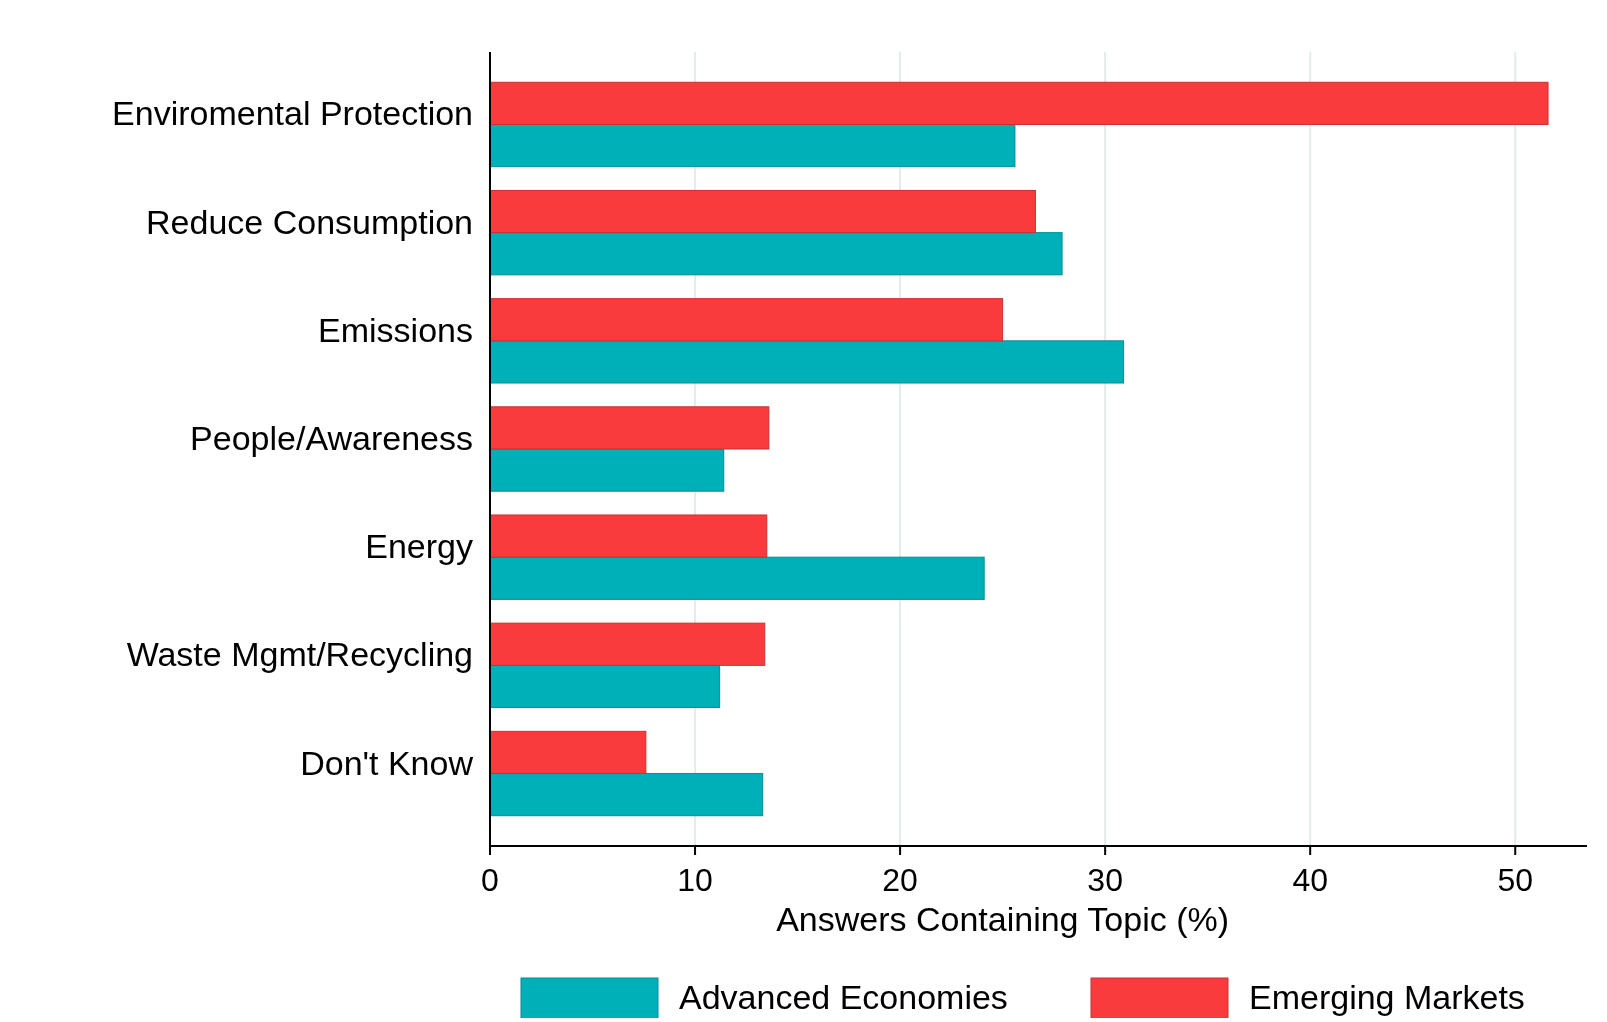 This screenshot has height=1022, width=1607. I want to click on y-tick-label: Energy, so click(419, 546).